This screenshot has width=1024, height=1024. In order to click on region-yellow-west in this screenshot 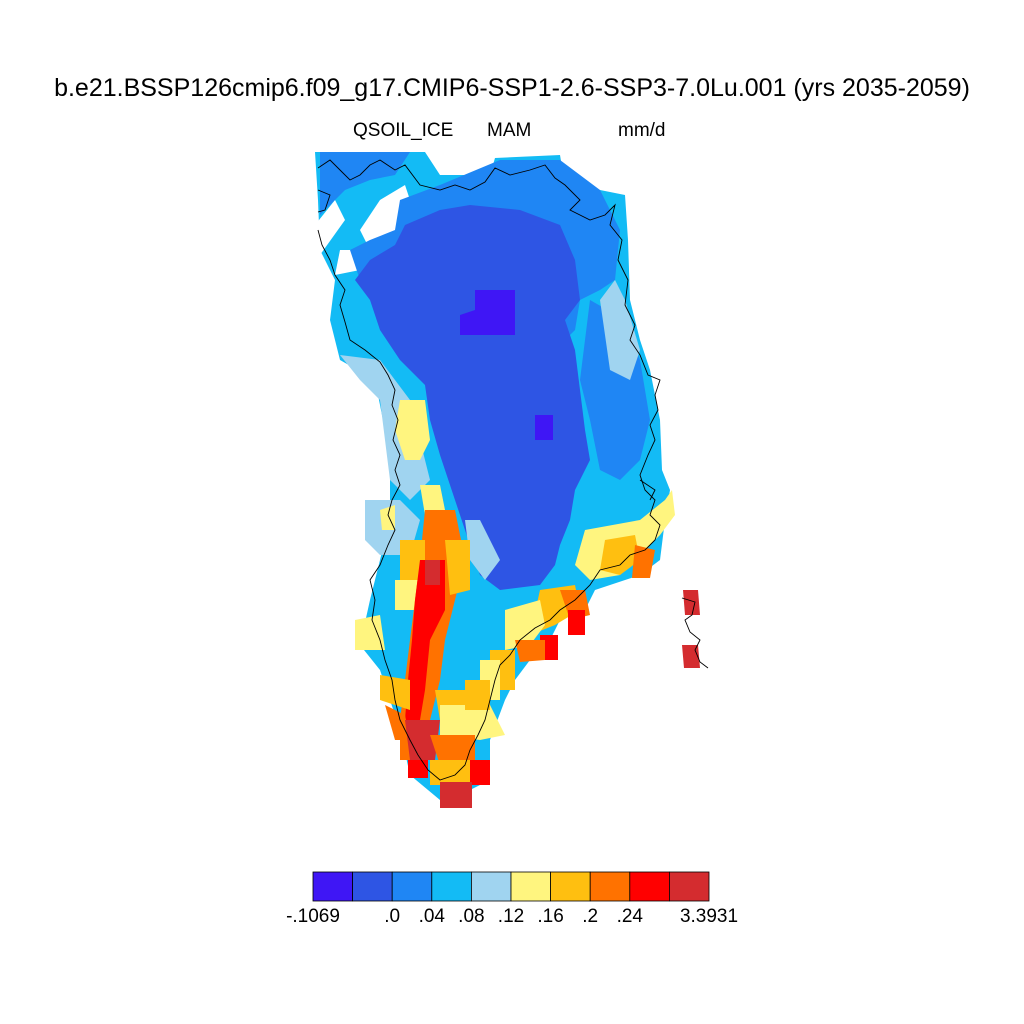, I will do `click(412, 430)`.